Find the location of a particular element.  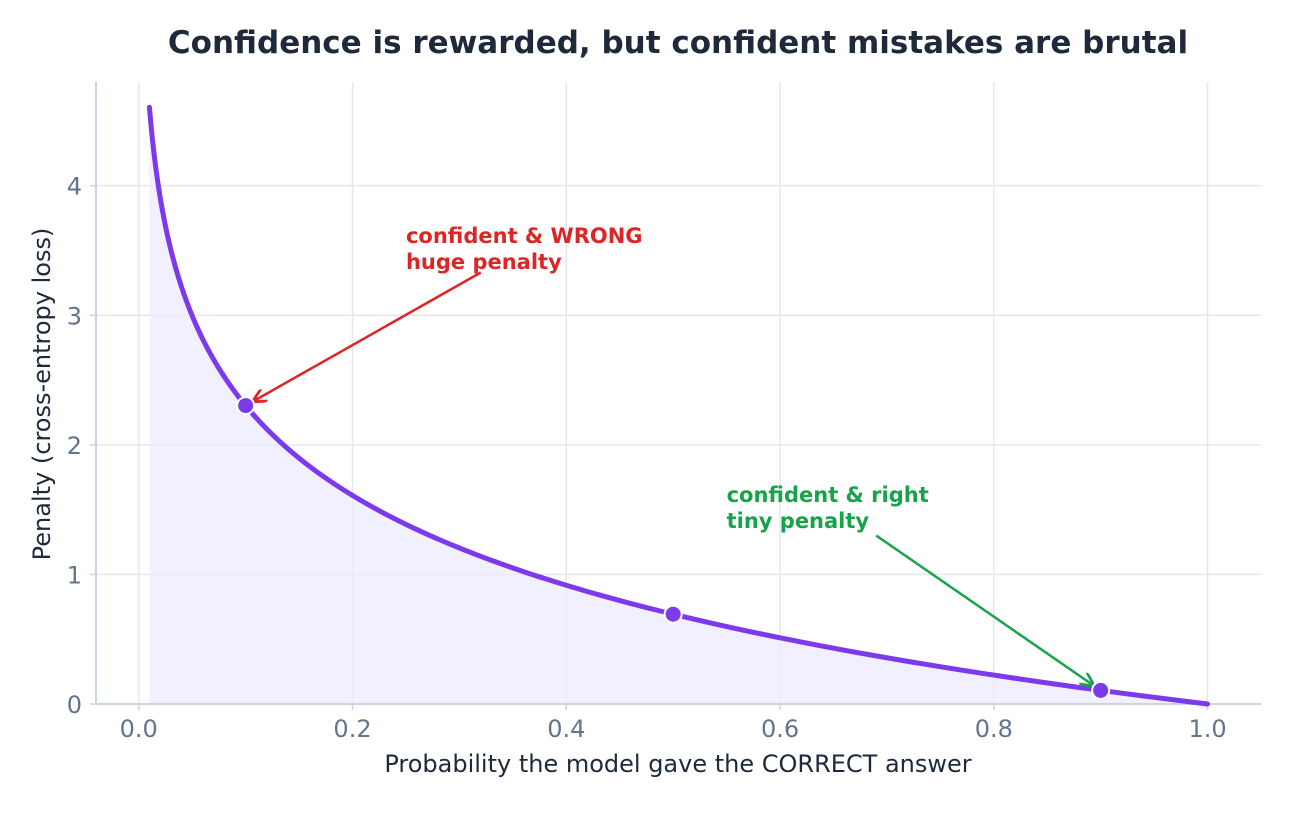

x-tick-label-1: 0.2 is located at coordinates (352, 729).